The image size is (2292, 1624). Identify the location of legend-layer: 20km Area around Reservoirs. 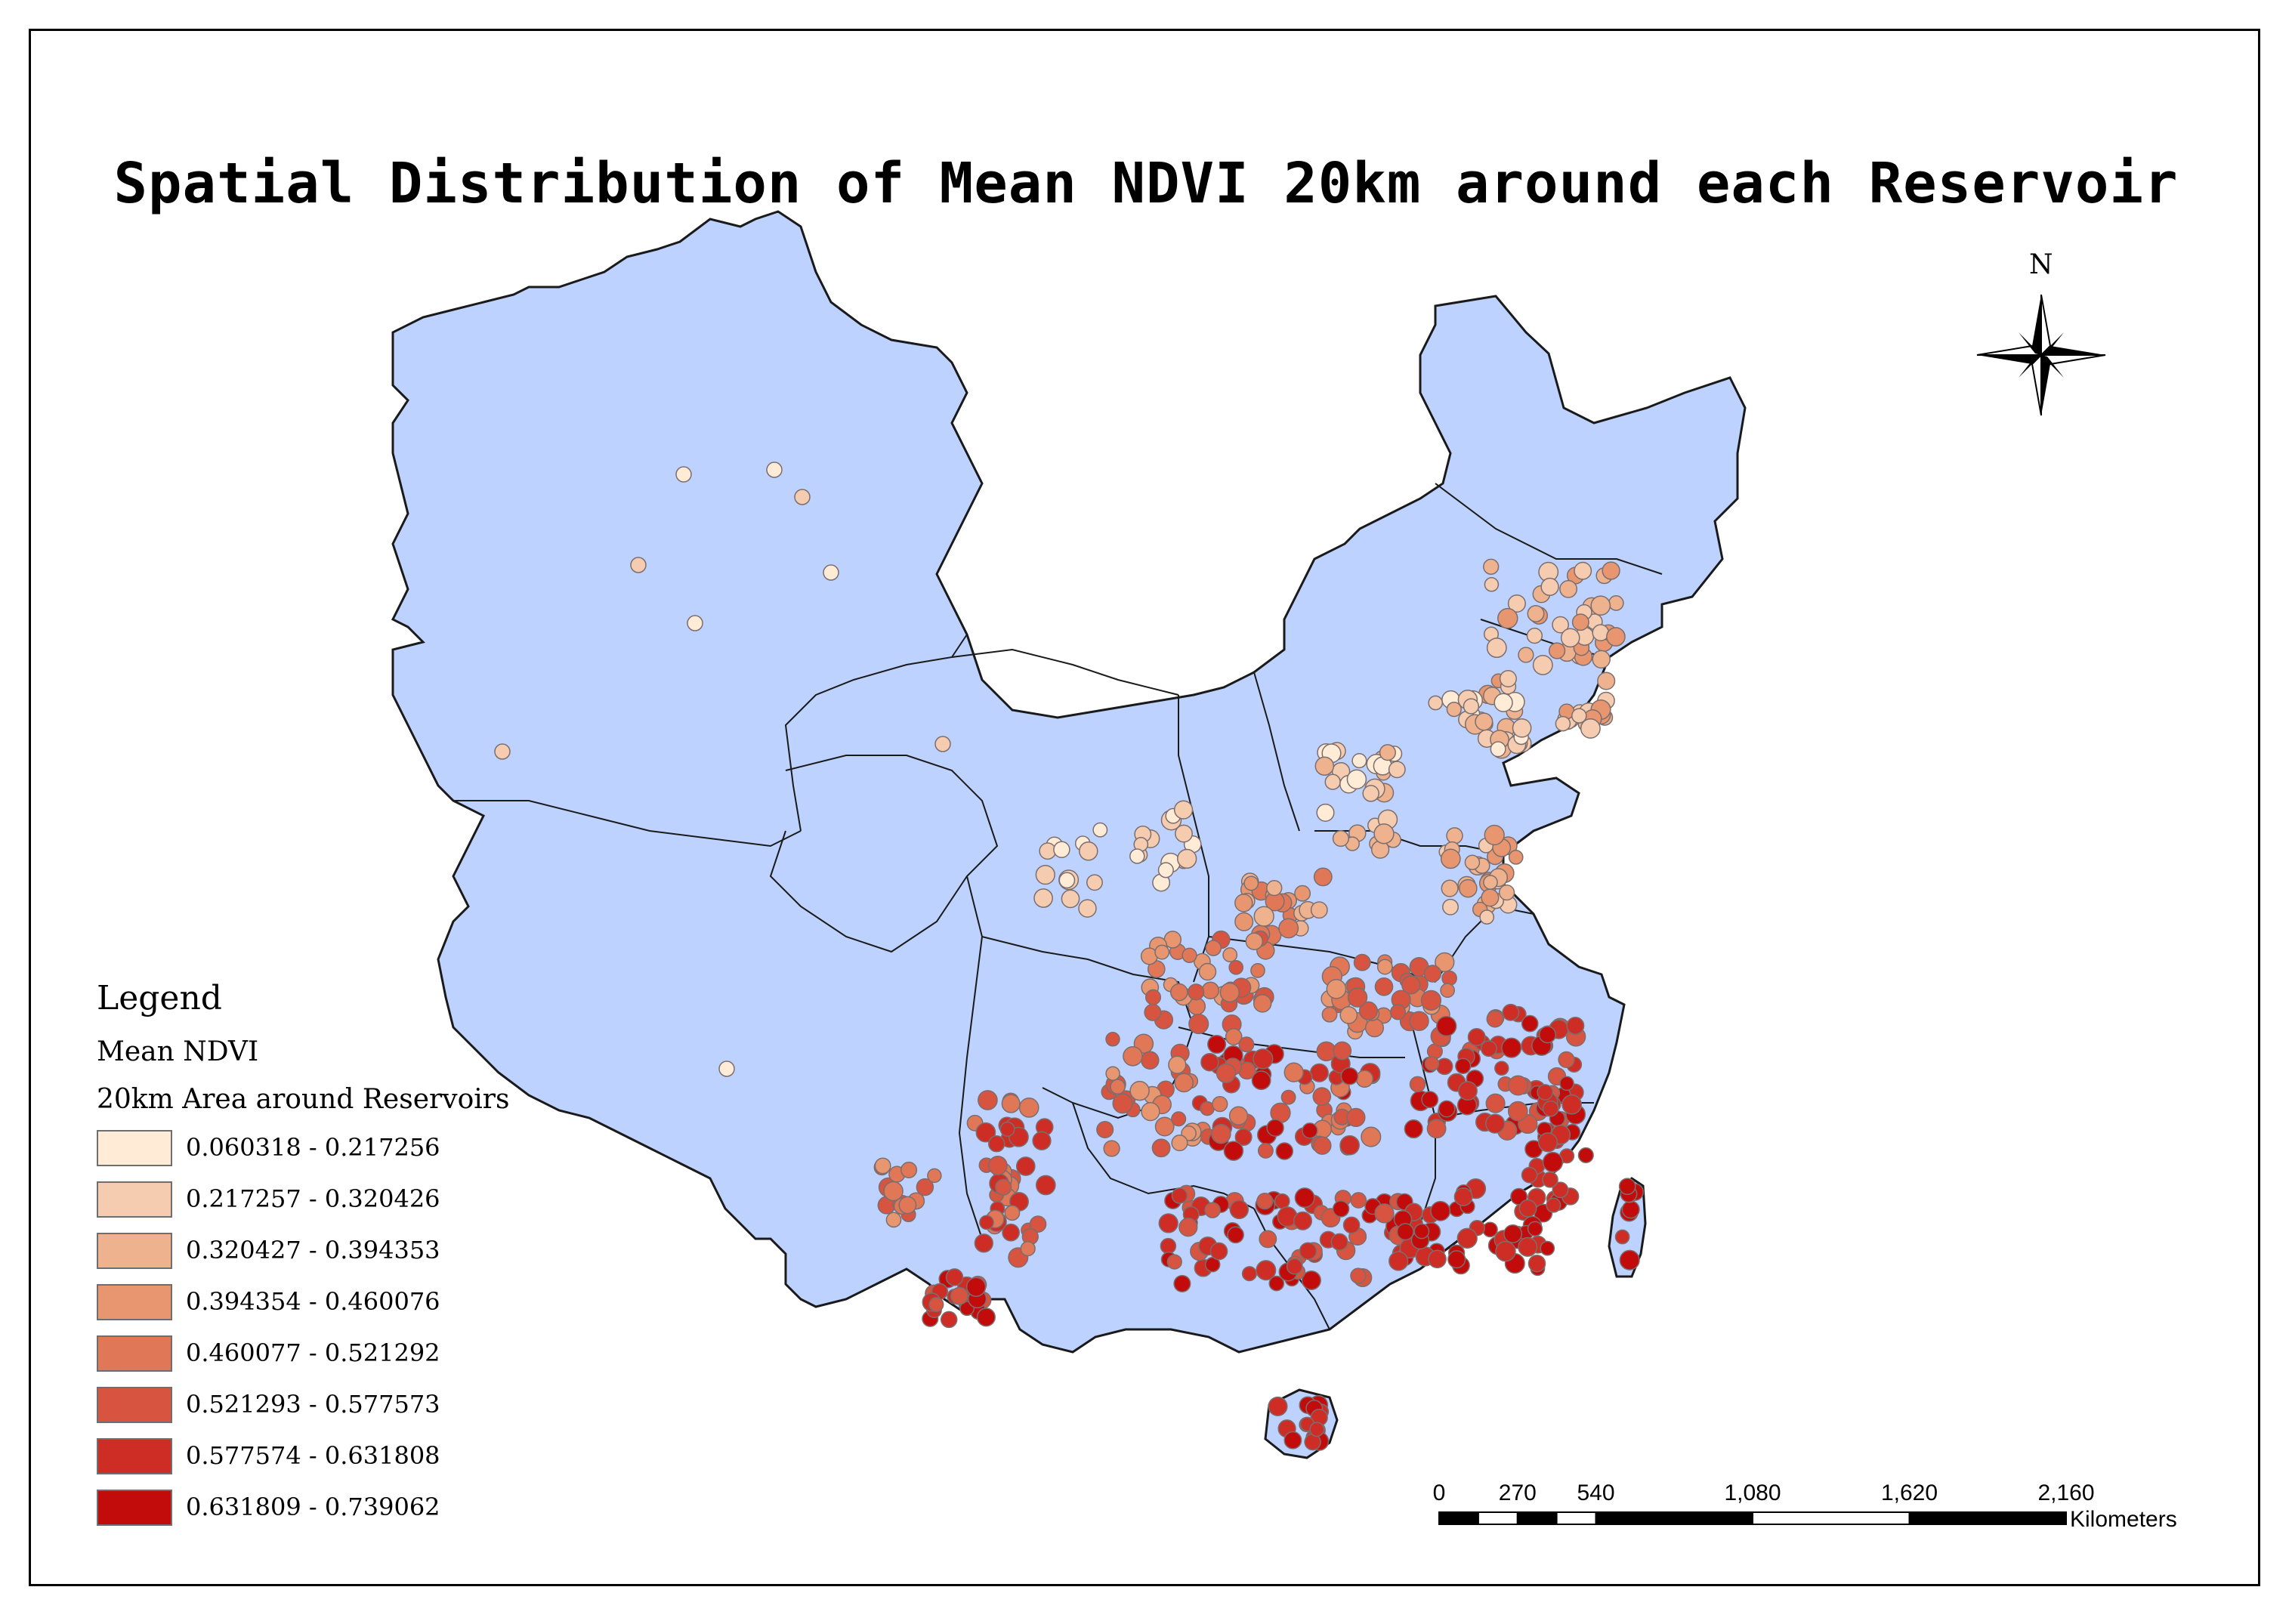
(303, 1099).